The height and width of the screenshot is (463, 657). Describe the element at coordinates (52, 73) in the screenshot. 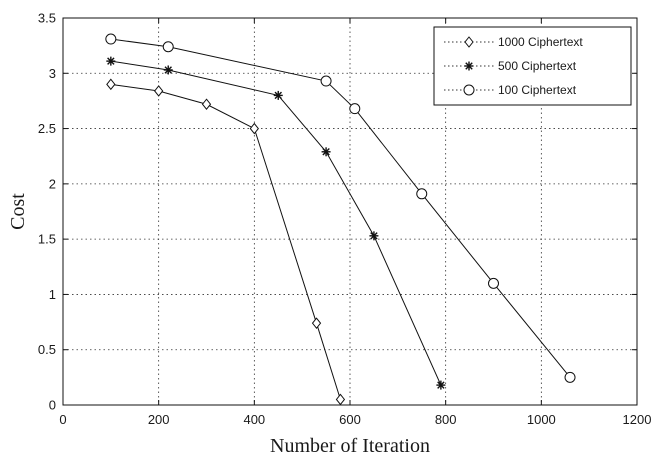

I see `y-tick-label: 3` at that location.